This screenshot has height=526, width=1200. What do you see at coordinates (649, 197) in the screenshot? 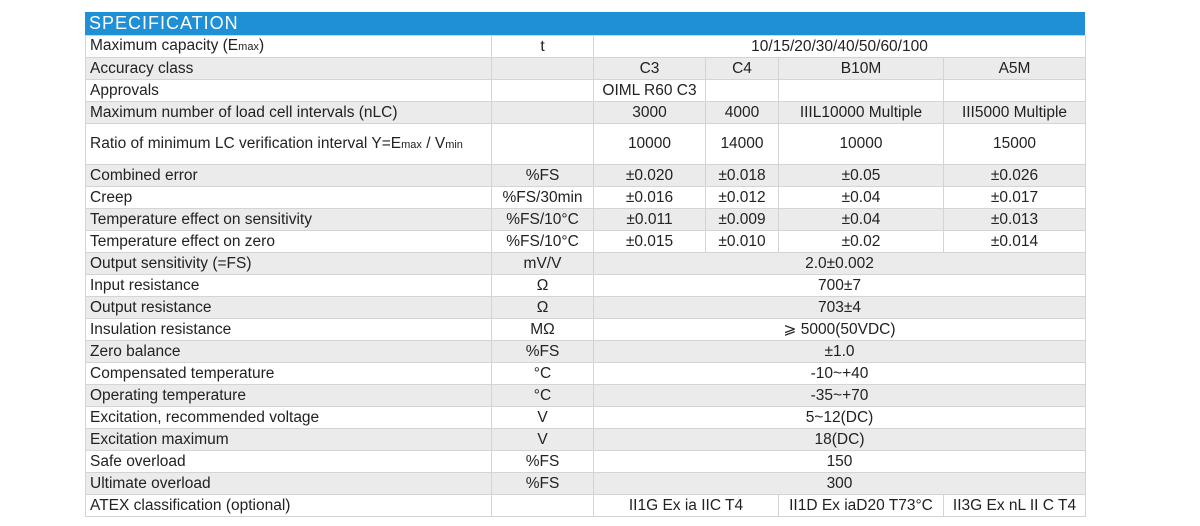
I see `value-cell: ±0.016` at bounding box center [649, 197].